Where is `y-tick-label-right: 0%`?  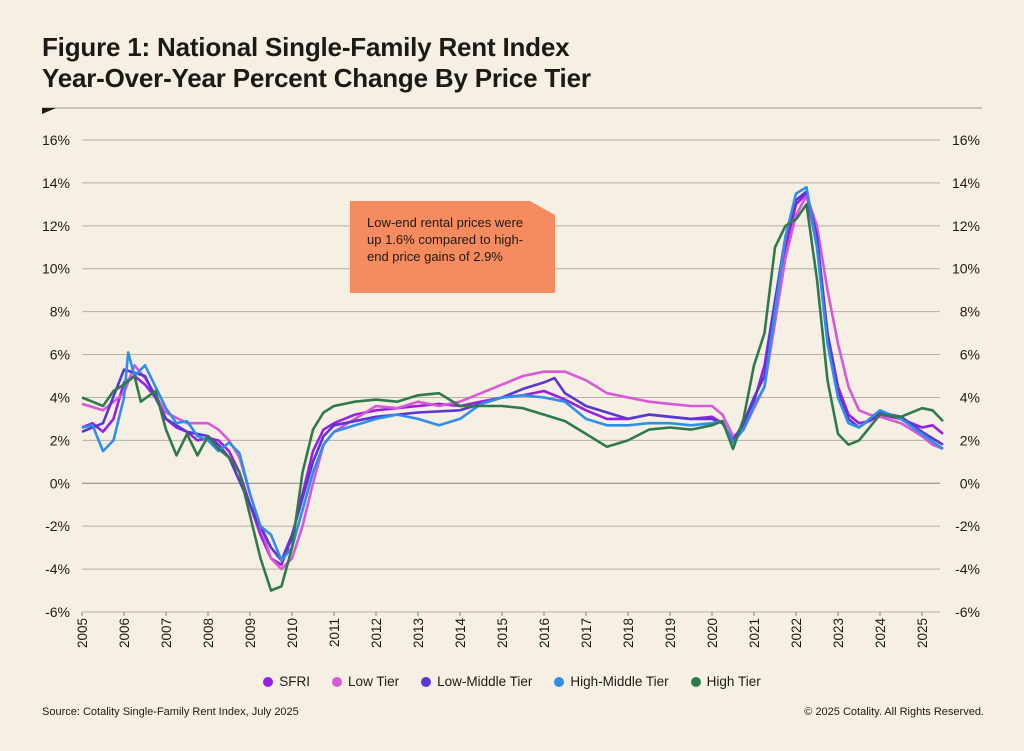
y-tick-label-right: 0% is located at coordinates (970, 483).